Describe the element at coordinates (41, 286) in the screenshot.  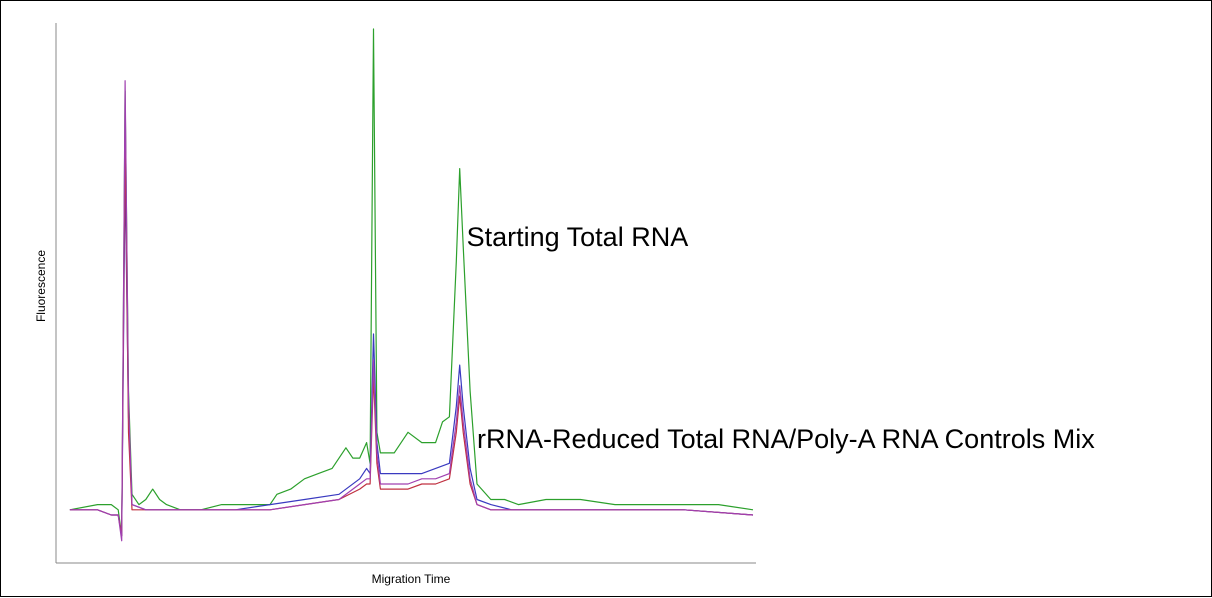
I see `y-axis-label: Fluorescence` at that location.